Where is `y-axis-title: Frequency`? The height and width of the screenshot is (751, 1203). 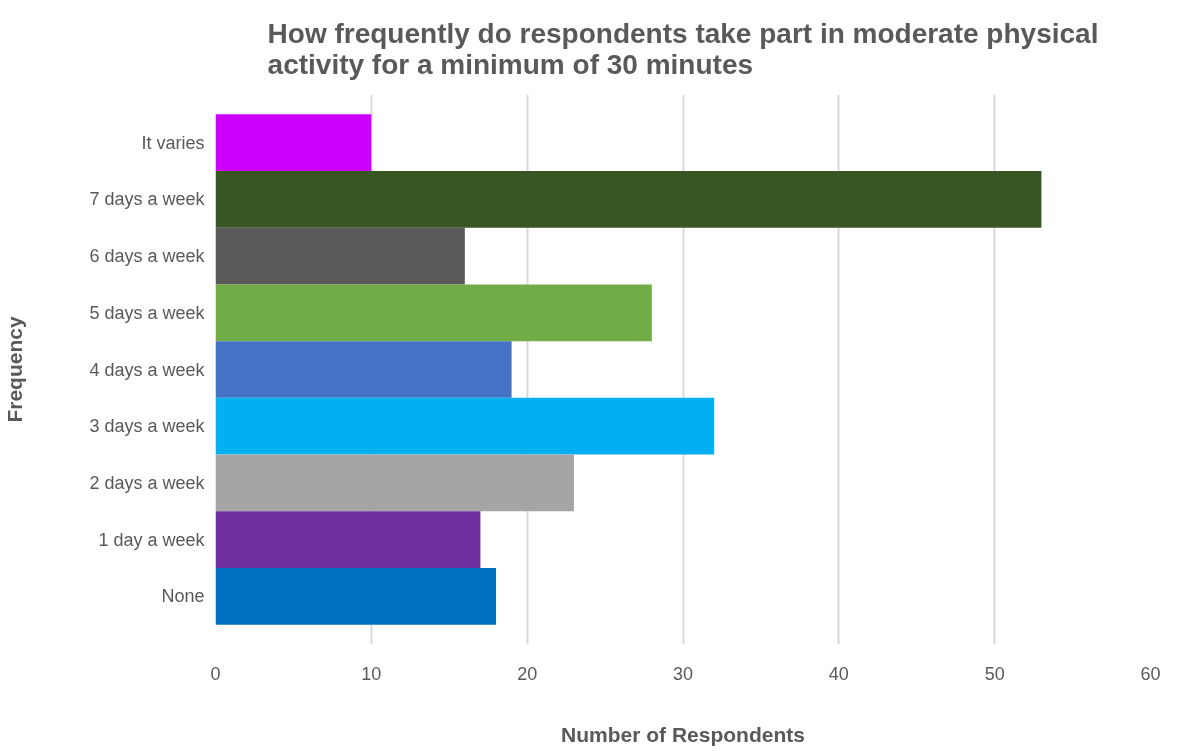 y-axis-title: Frequency is located at coordinates (15, 369).